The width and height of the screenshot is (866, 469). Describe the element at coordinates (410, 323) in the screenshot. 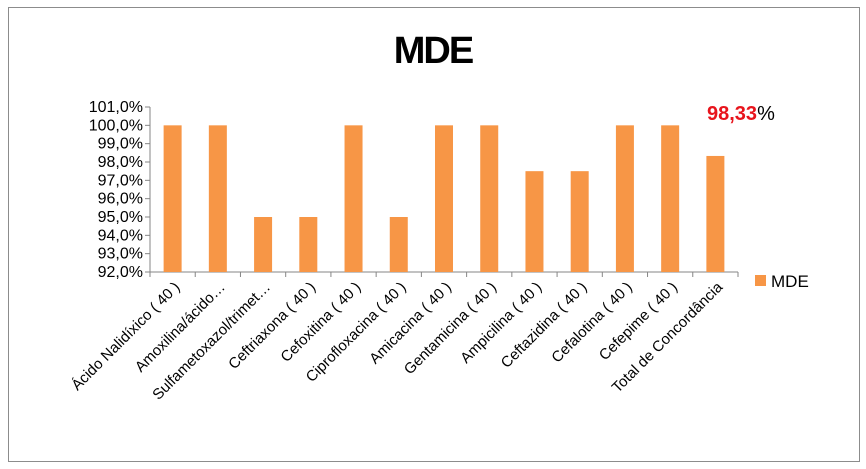

I see `x-category-label: Amicacina ( 40 )` at that location.